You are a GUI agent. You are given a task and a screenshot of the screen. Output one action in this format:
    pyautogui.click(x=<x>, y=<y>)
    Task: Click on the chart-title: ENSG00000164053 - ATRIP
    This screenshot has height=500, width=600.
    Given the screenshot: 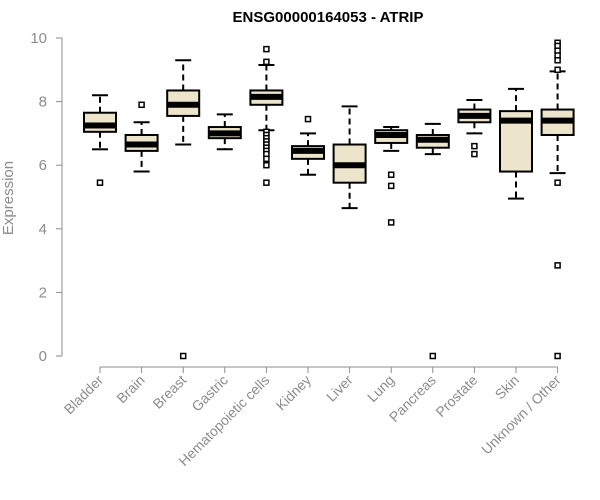 What is the action you would take?
    pyautogui.click(x=328, y=17)
    